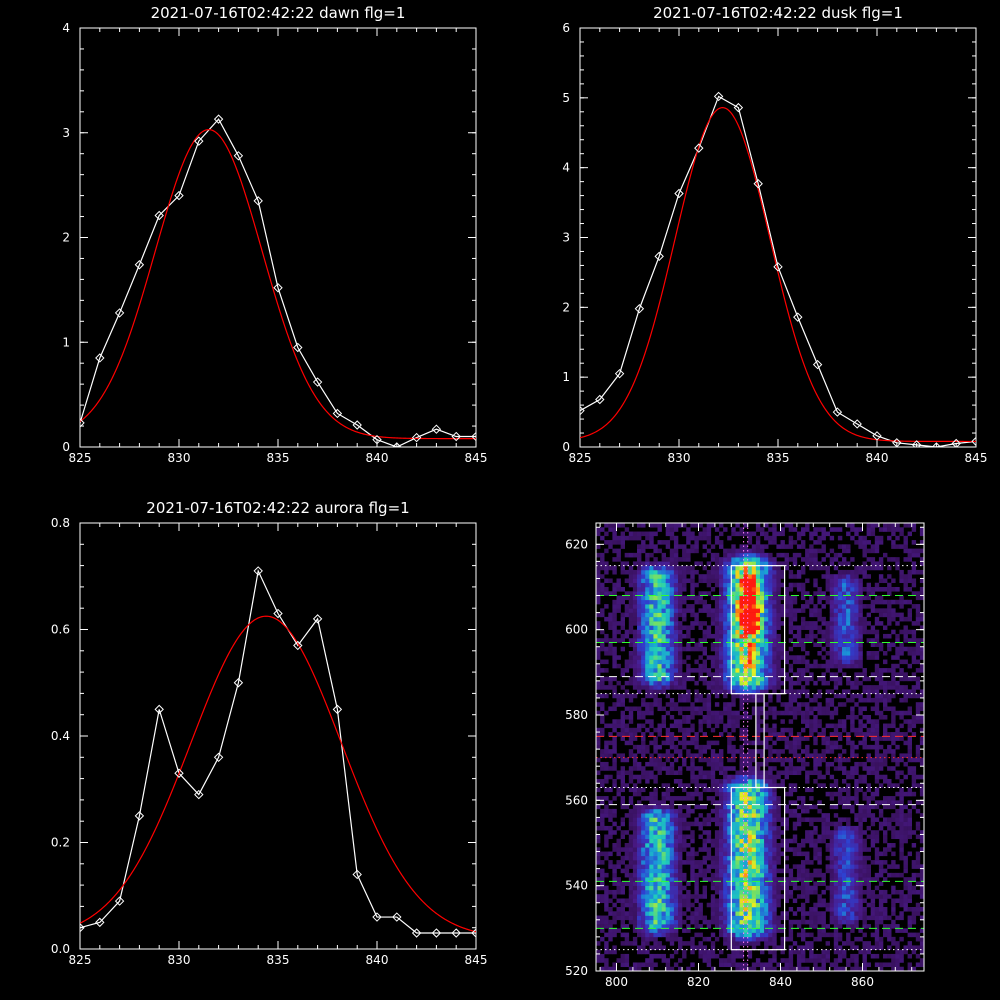  I want to click on y-tick-label: 0.4, so click(60, 736).